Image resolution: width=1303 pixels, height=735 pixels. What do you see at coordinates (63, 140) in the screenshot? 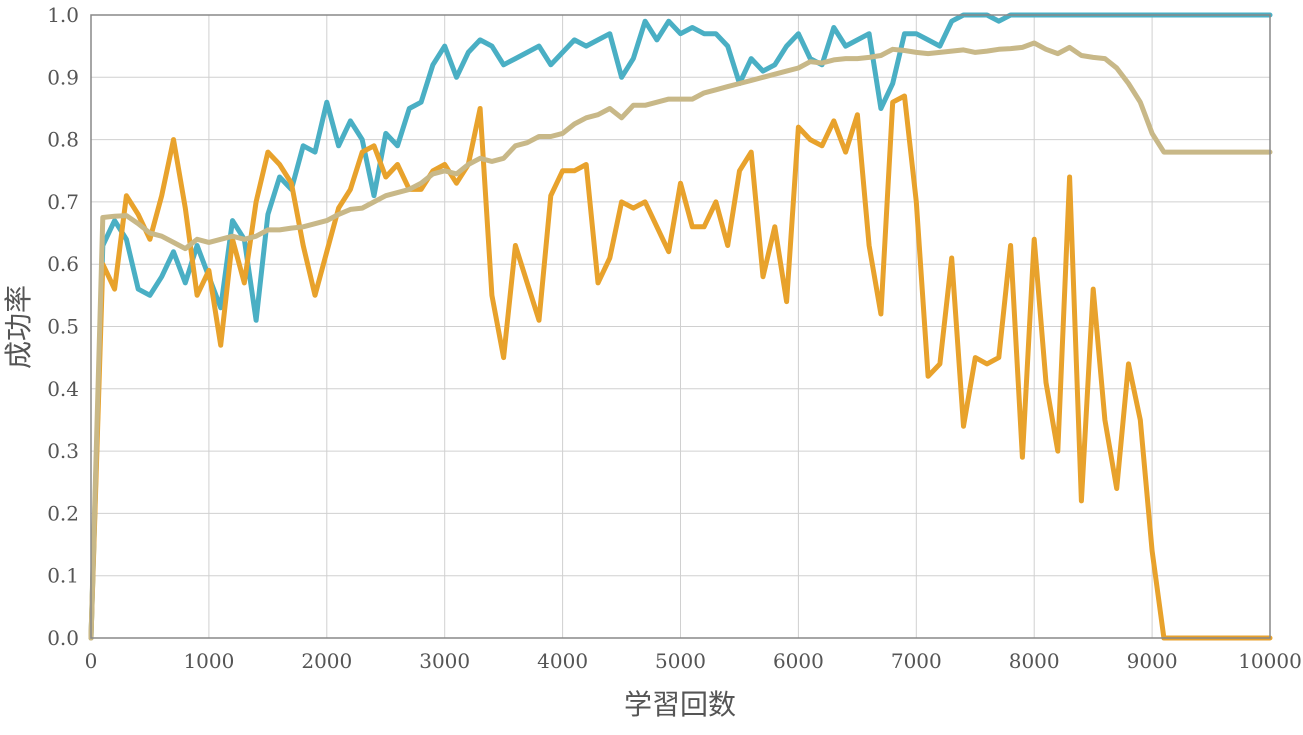
I see `y-tick-label: 0.8` at bounding box center [63, 140].